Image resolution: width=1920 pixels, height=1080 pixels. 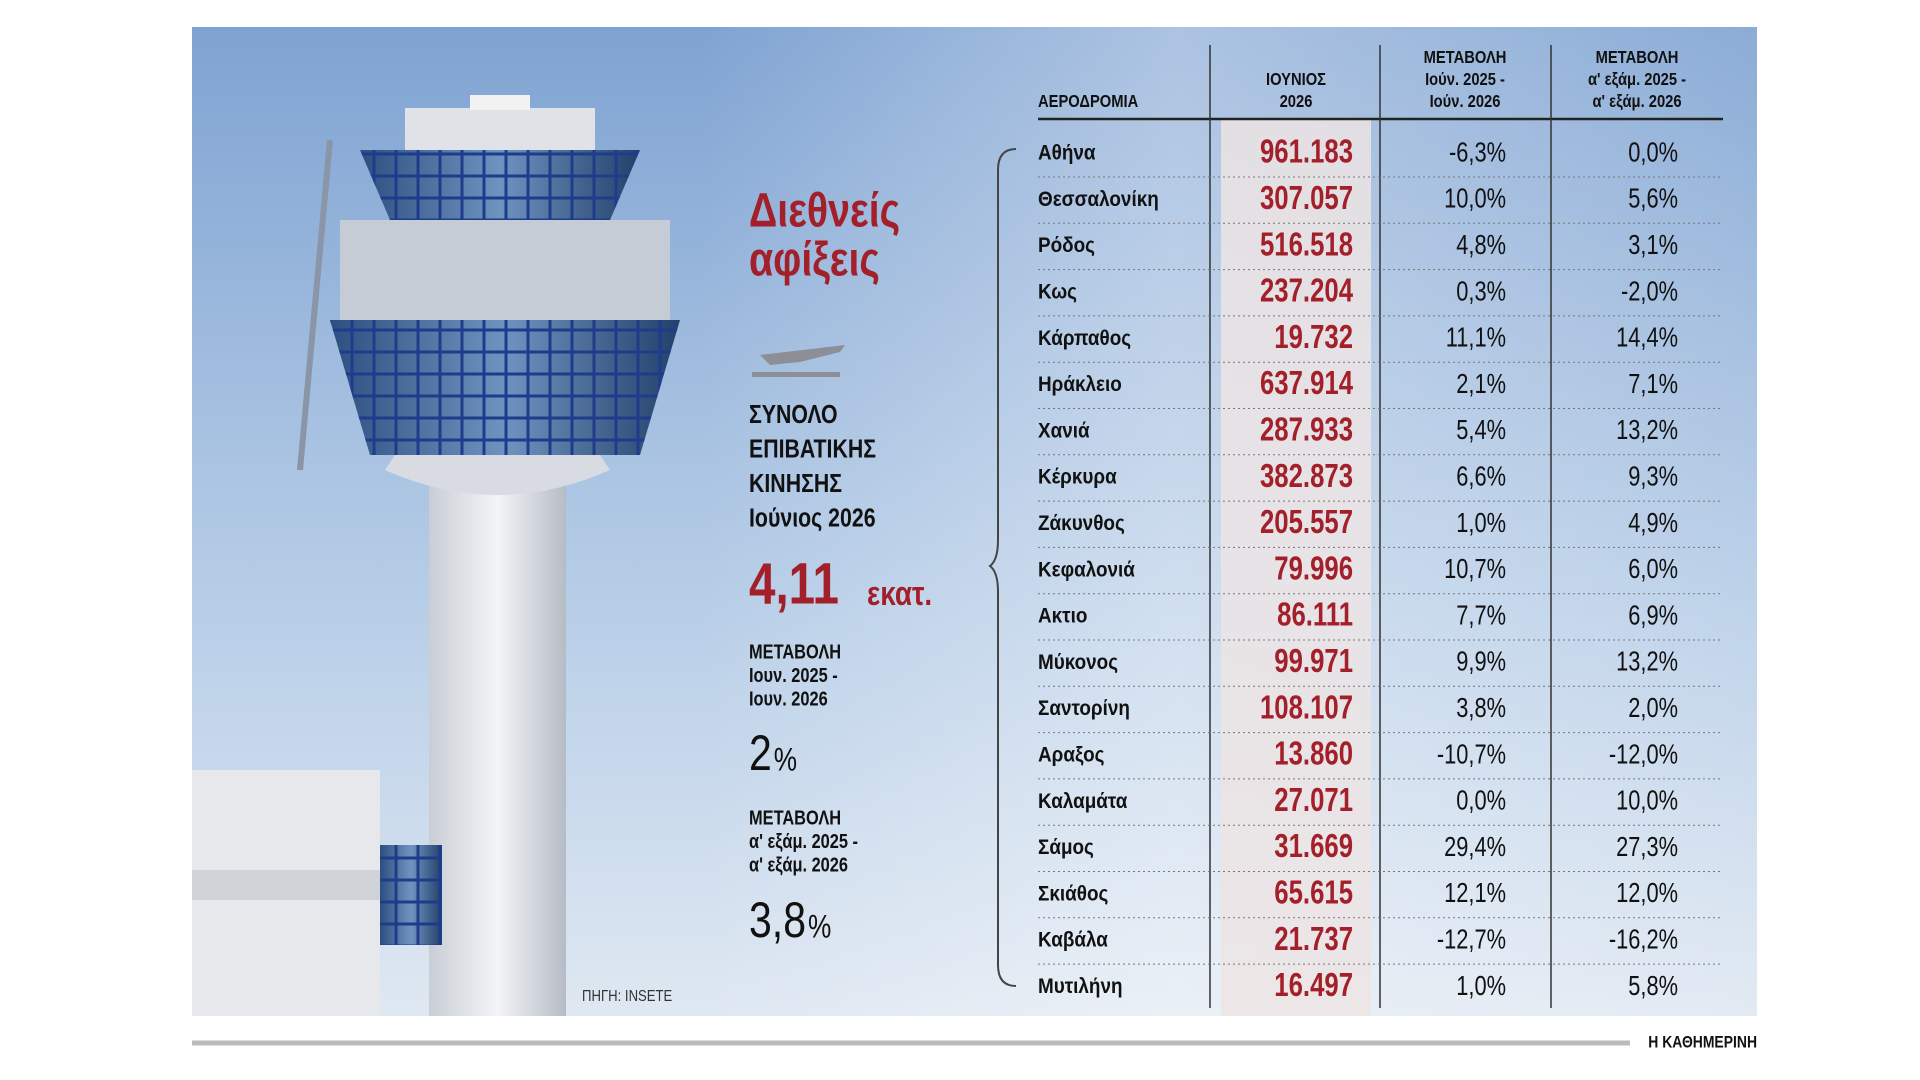 What do you see at coordinates (1296, 101) in the screenshot?
I see `column-header: 2026` at bounding box center [1296, 101].